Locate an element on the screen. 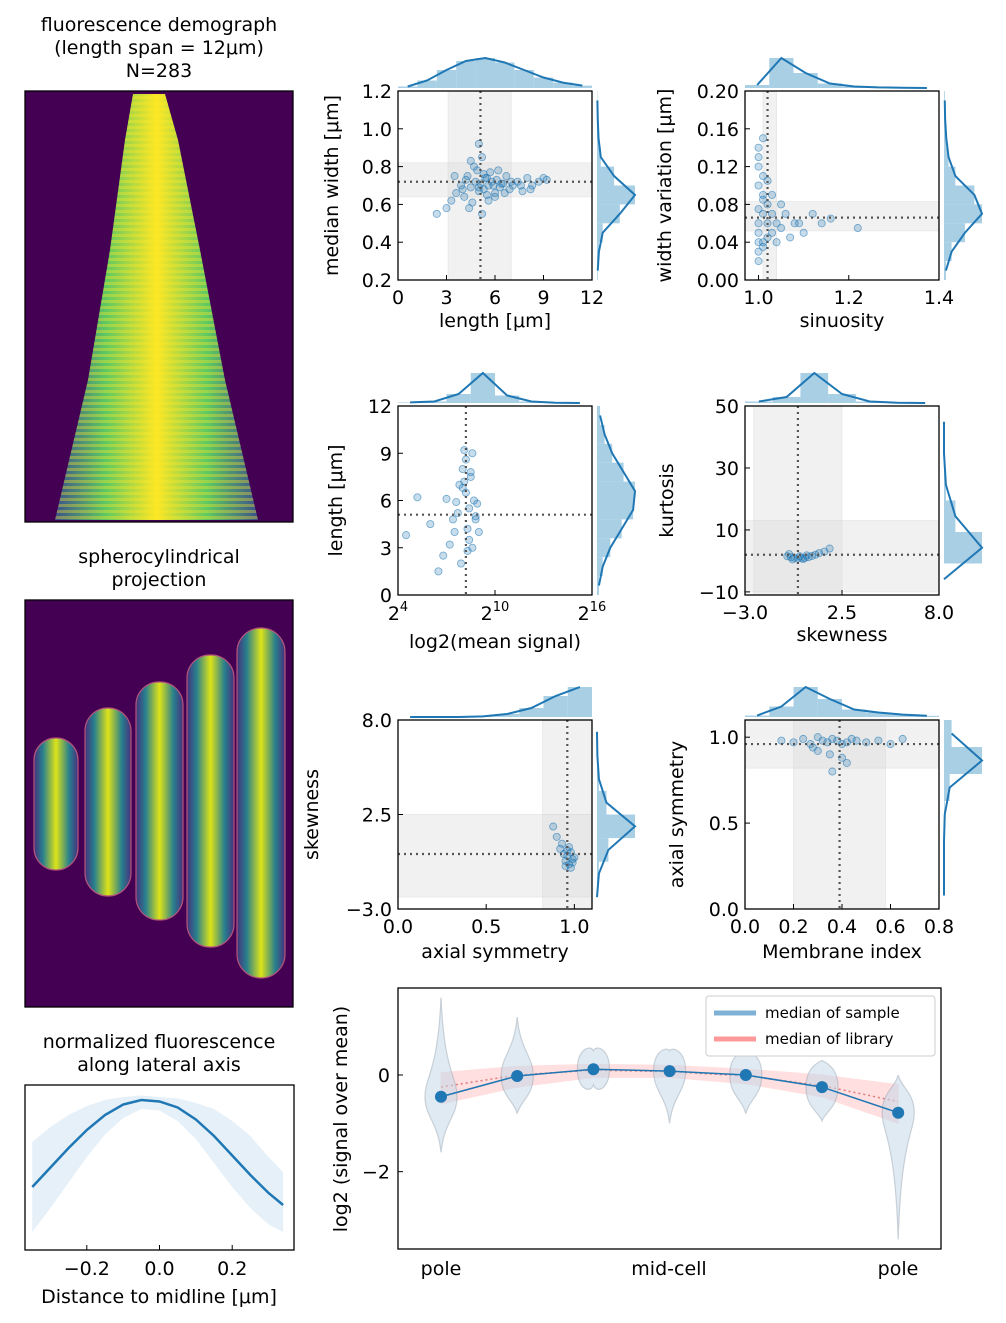 This screenshot has width=1006, height=1323. x-tick-label: 1.4 is located at coordinates (939, 298).